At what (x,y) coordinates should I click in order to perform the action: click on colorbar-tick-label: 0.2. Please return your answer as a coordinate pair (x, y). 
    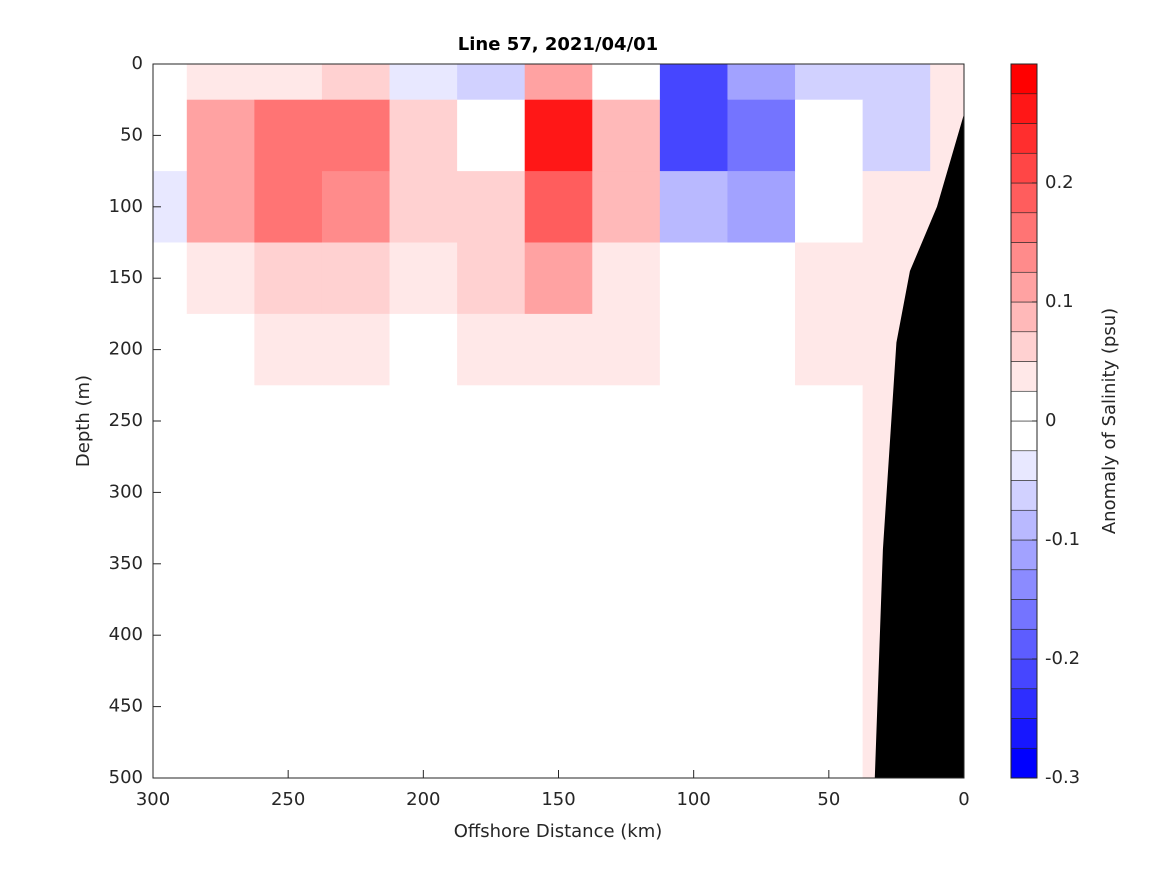
    Looking at the image, I should click on (1059, 182).